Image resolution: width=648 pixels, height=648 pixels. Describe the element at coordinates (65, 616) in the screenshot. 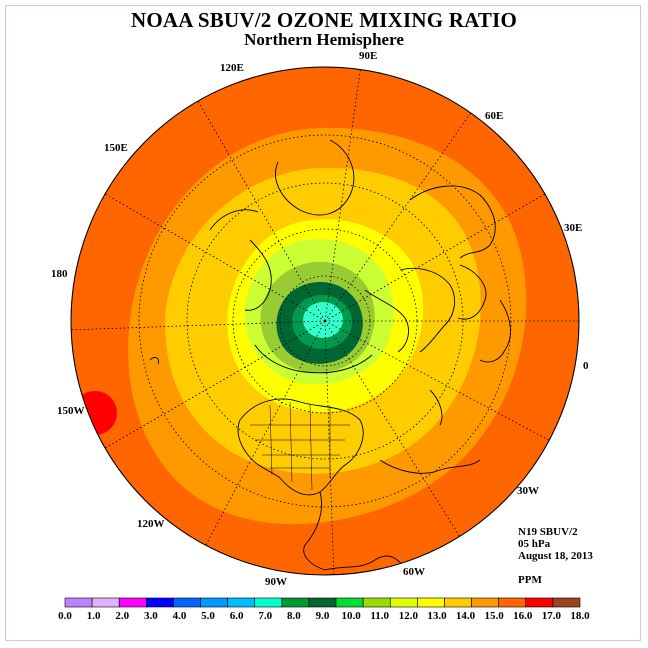

I see `colorbar-tick-label: 0.0` at that location.